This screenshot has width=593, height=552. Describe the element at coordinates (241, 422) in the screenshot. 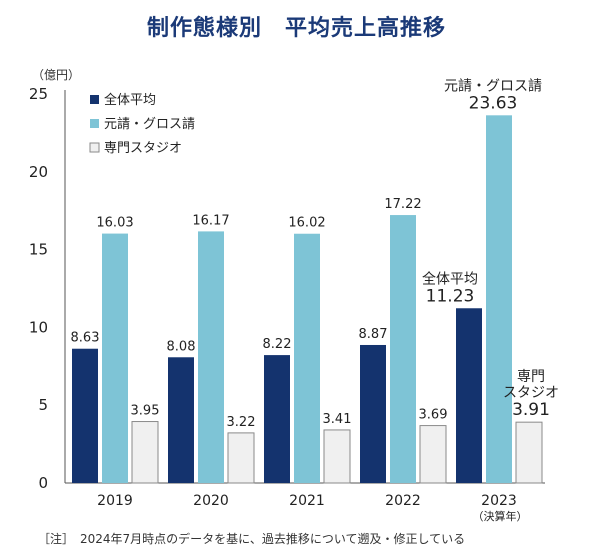

I see `data-label-s2-2020: 3.22` at that location.